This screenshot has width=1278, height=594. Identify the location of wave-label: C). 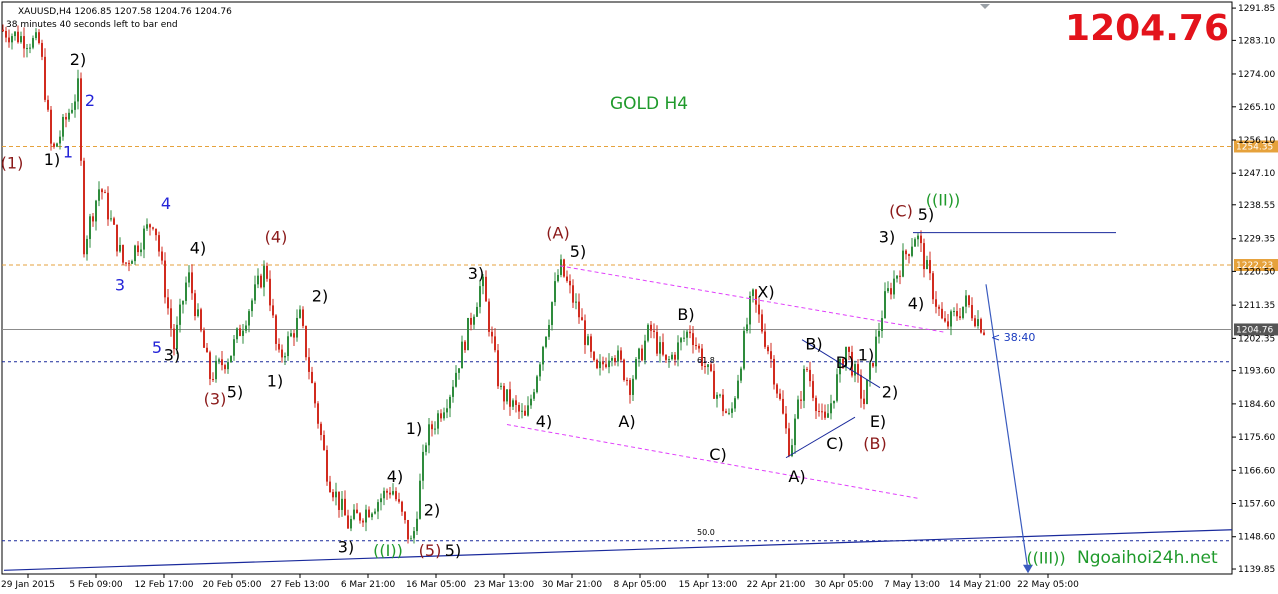
(834, 443).